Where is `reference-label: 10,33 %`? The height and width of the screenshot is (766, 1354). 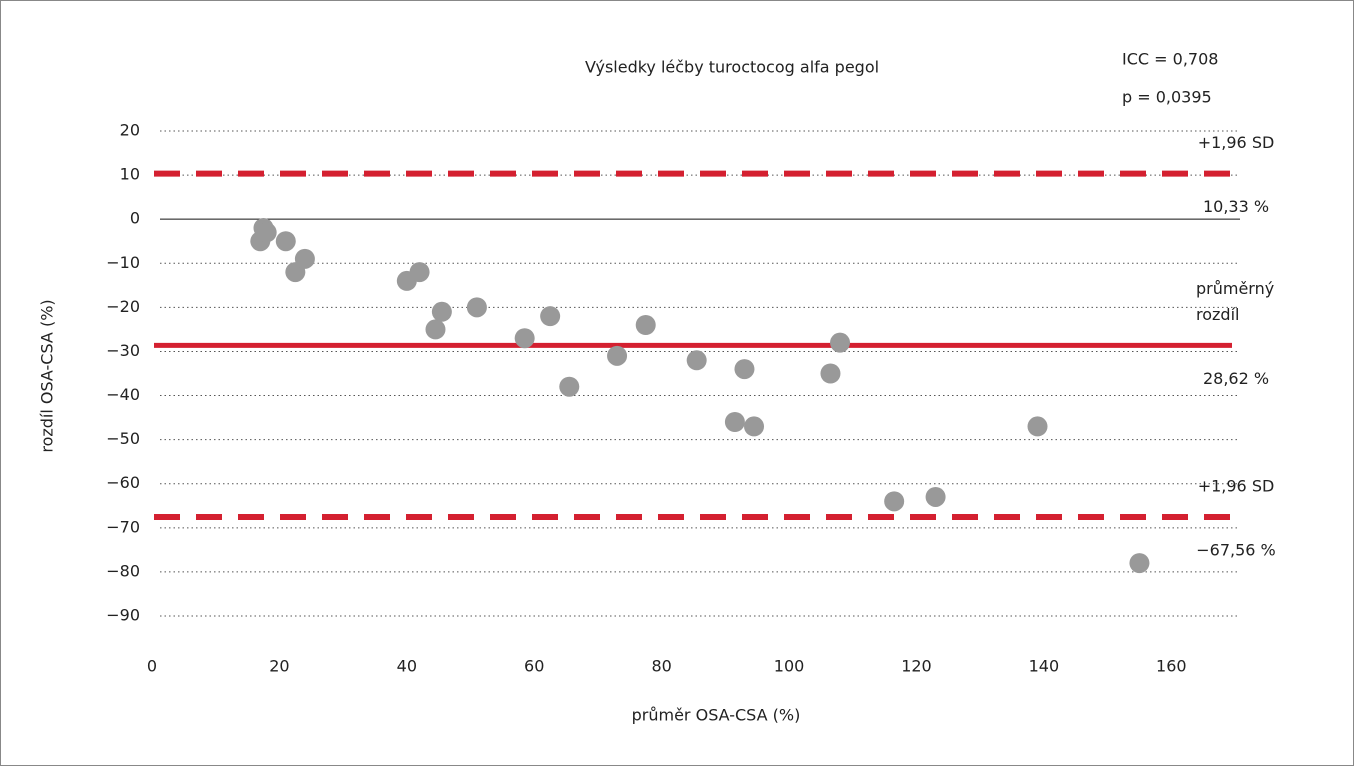
reference-label: 10,33 % is located at coordinates (1236, 206).